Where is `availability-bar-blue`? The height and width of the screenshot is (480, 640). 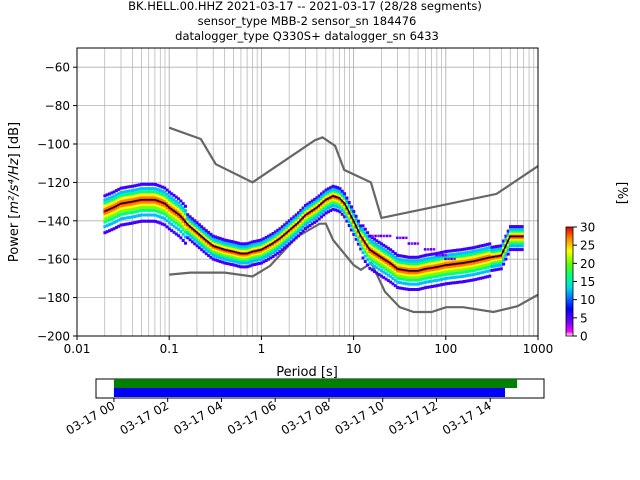
availability-bar-blue is located at coordinates (309, 392).